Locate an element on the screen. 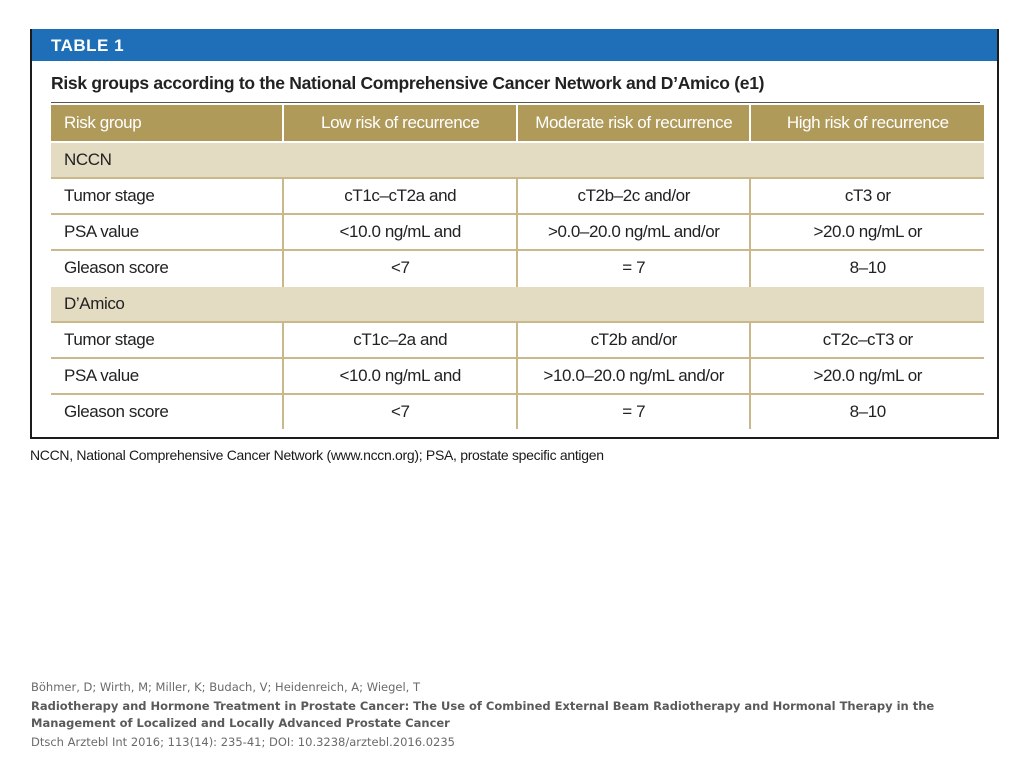  cell-moderate: cT2b–2c and/or is located at coordinates (633, 195).